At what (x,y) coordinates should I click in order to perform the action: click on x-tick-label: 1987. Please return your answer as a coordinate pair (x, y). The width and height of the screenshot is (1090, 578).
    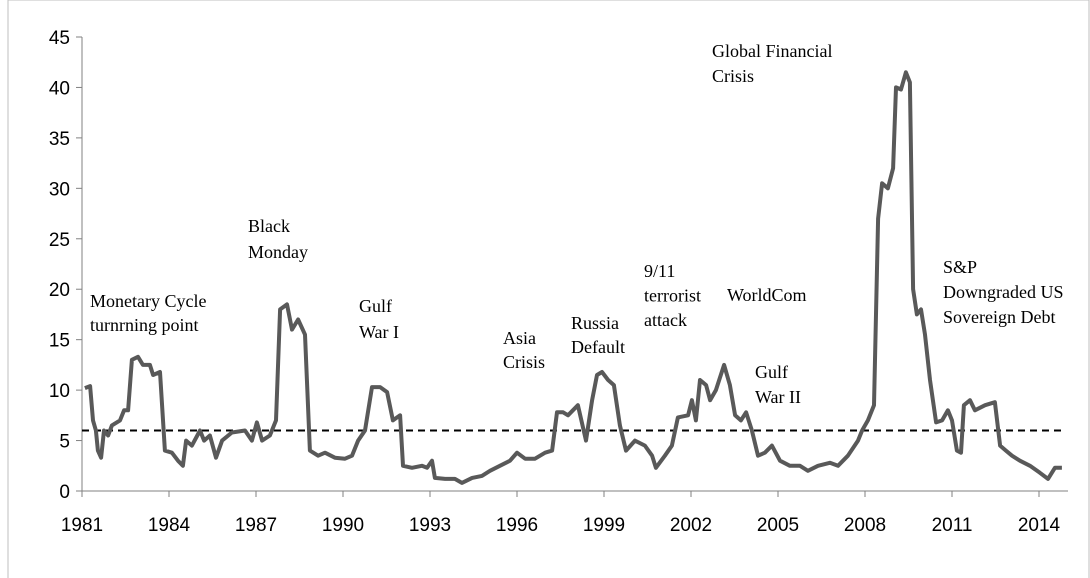
    Looking at the image, I should click on (256, 525).